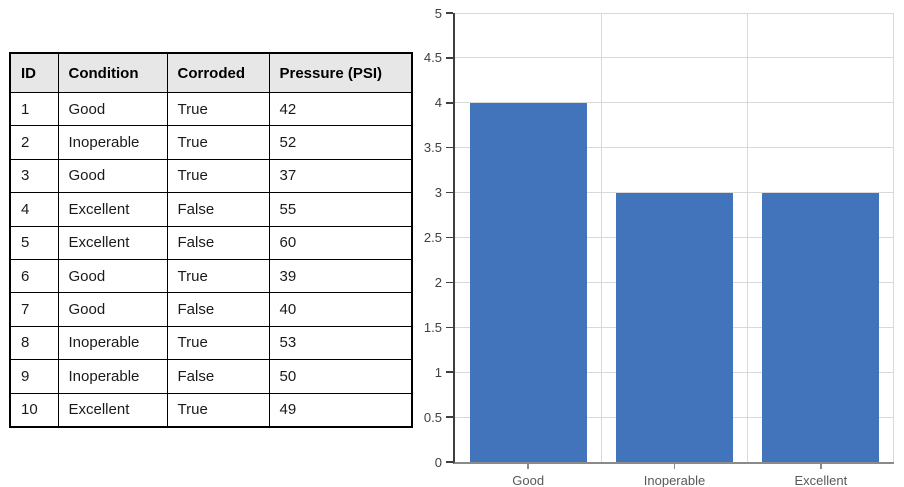  What do you see at coordinates (34, 410) in the screenshot?
I see `table-cell: 10` at bounding box center [34, 410].